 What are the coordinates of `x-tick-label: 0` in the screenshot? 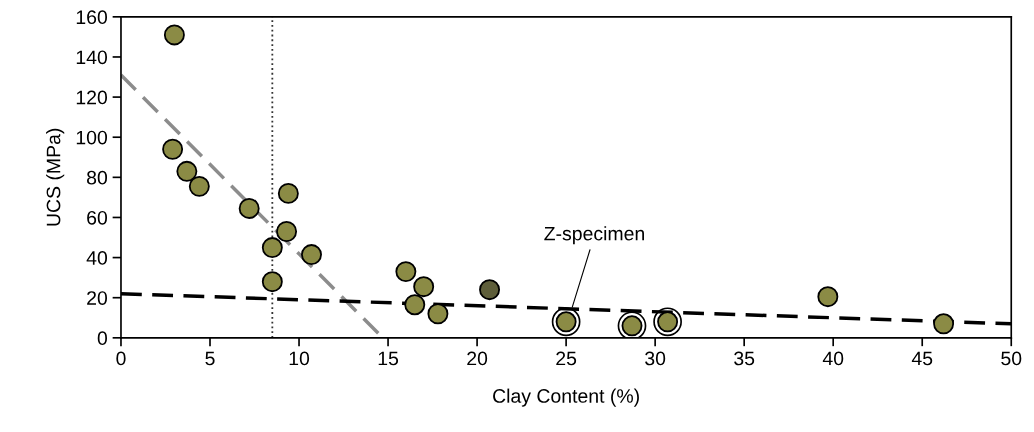 It's located at (121, 358).